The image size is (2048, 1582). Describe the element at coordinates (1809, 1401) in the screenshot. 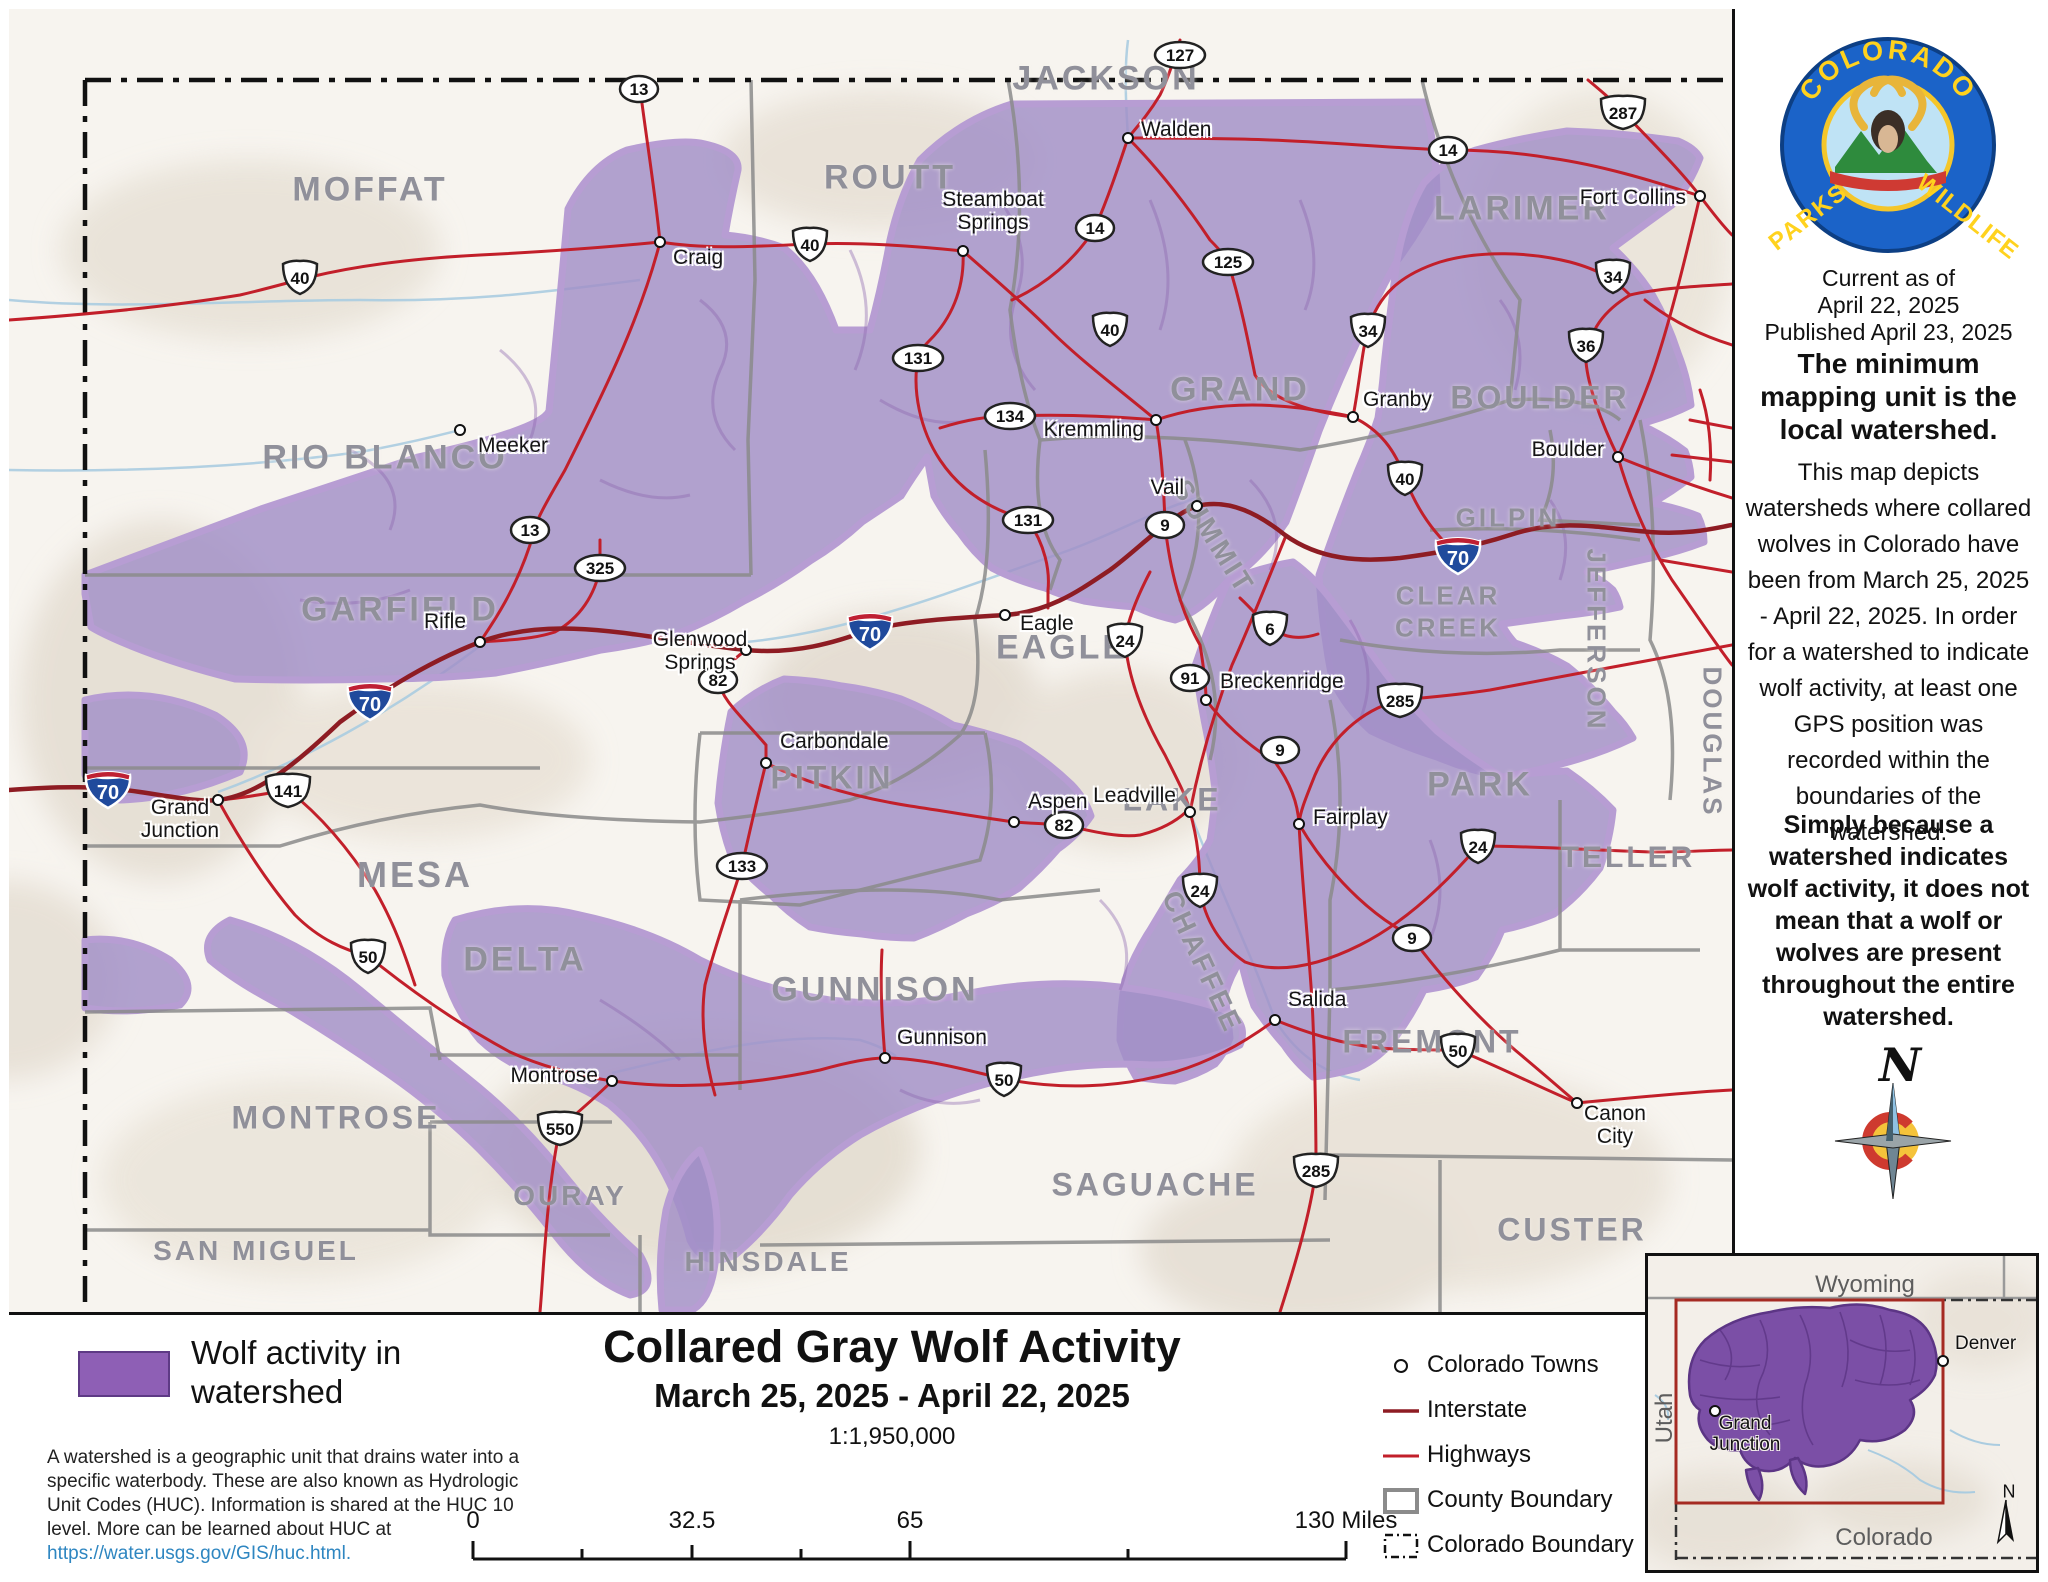

I see `extent-rectangle` at that location.